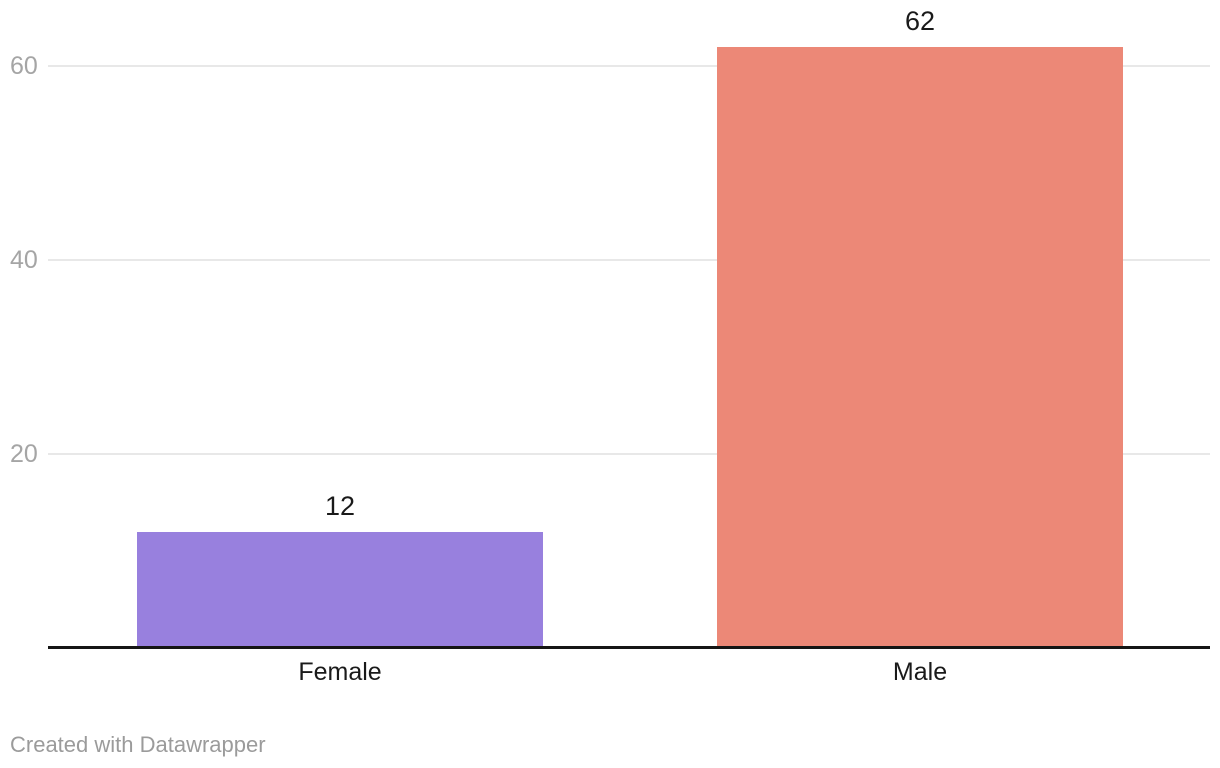  What do you see at coordinates (920, 20) in the screenshot?
I see `bar-value-label-male: 62` at bounding box center [920, 20].